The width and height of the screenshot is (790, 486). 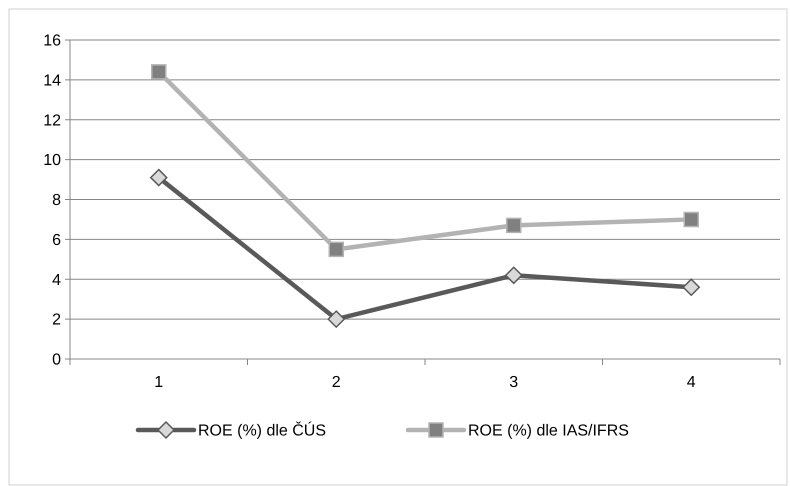 What do you see at coordinates (52, 81) in the screenshot?
I see `y-tick-label: 14` at bounding box center [52, 81].